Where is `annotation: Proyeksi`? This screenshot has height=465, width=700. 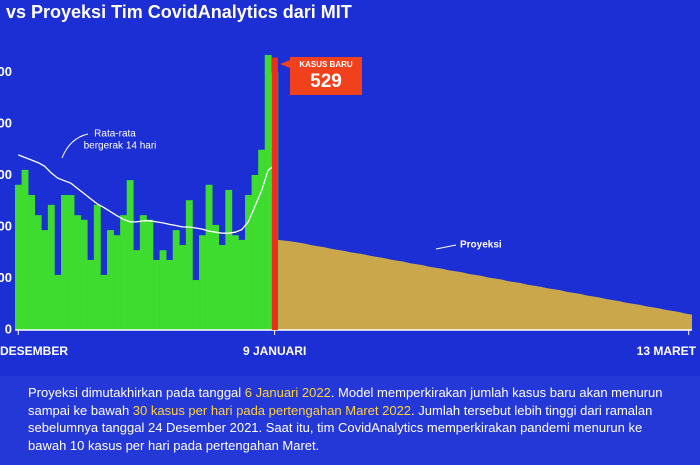
annotation: Proyeksi is located at coordinates (481, 245).